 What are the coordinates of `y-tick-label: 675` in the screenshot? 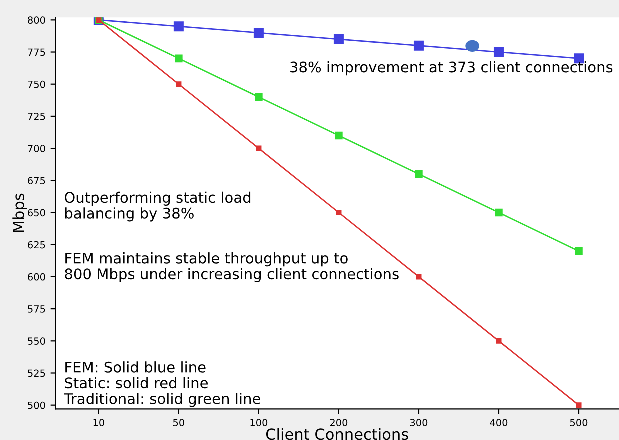 It's located at (37, 180).